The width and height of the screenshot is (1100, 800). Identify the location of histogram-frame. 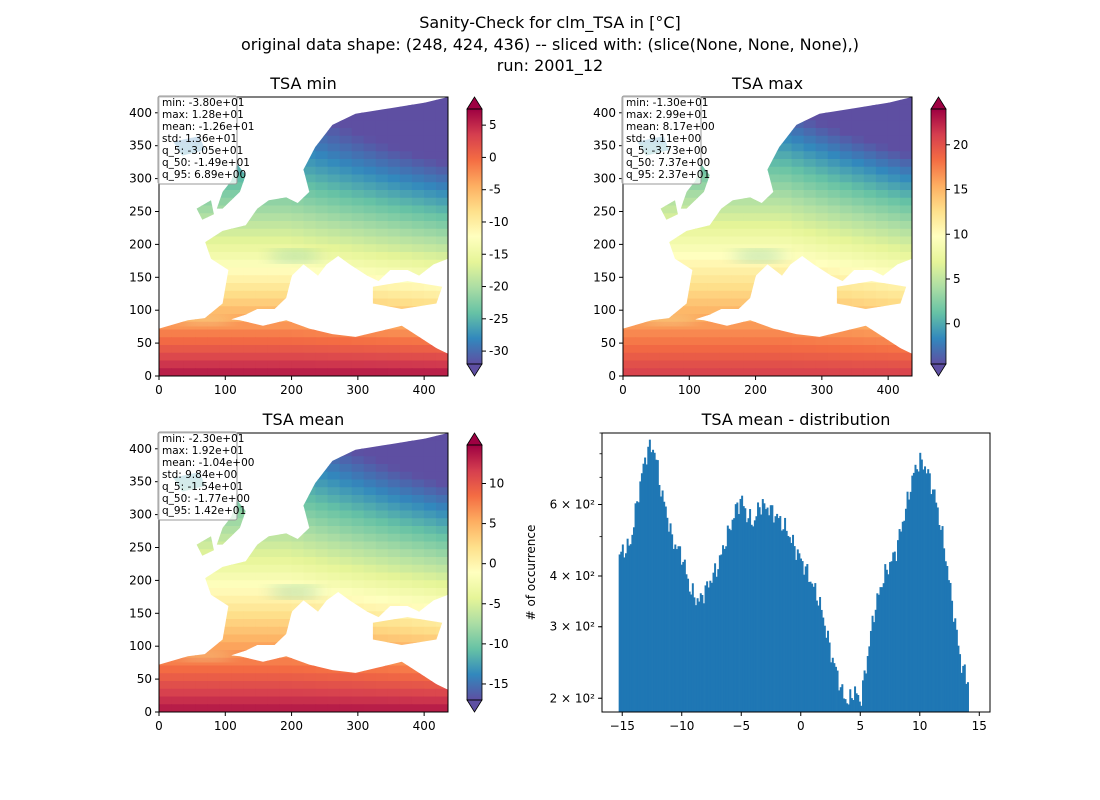
(796, 572).